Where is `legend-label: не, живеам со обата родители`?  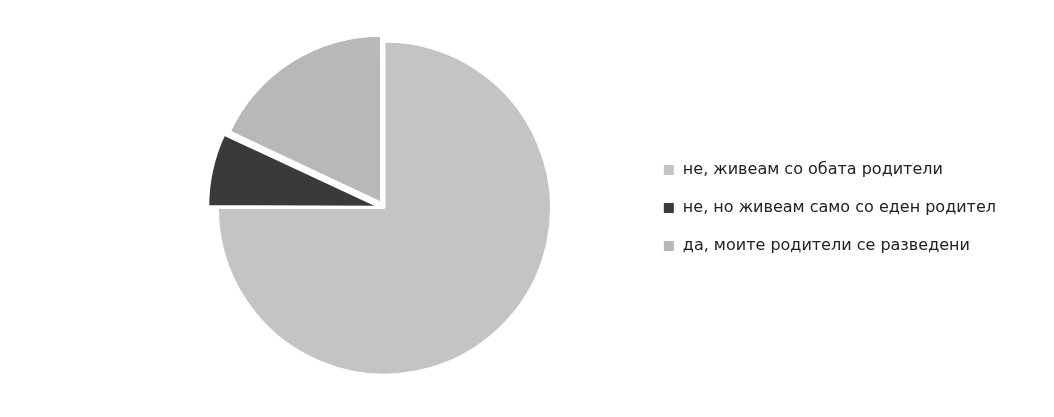 legend-label: не, живеам со обата родители is located at coordinates (812, 169).